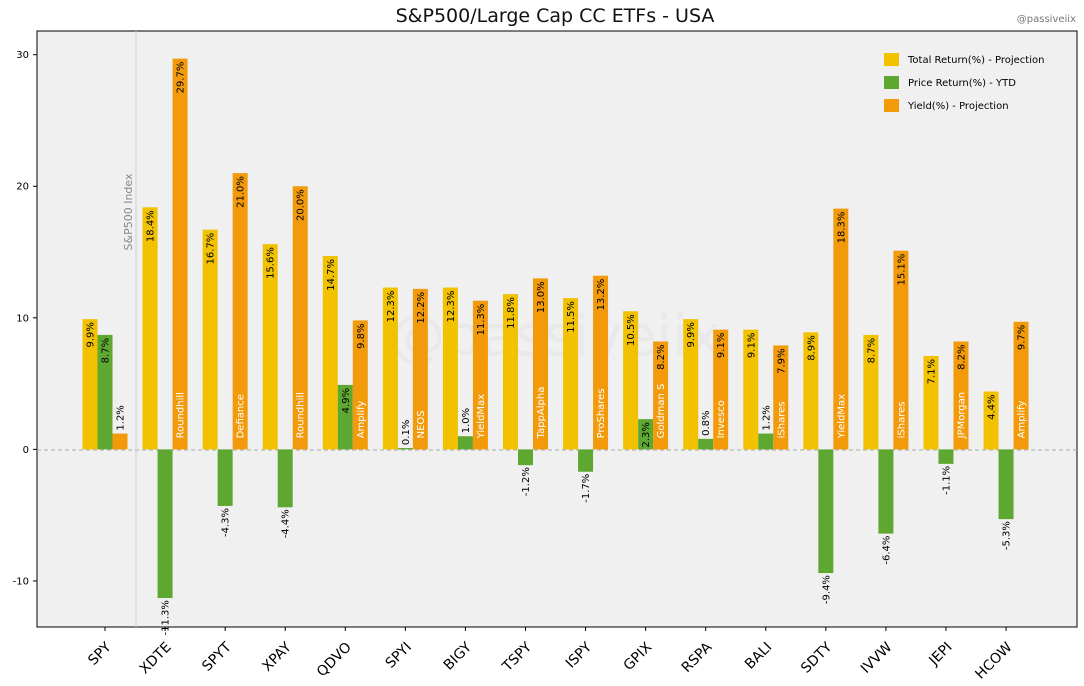  I want to click on data-label: 29.7%, so click(181, 78).